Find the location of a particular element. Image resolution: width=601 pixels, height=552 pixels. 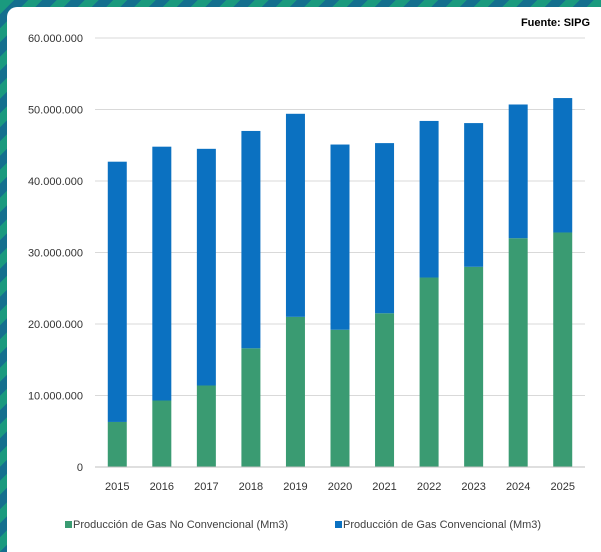

x-tick-label: 2022 is located at coordinates (429, 487).